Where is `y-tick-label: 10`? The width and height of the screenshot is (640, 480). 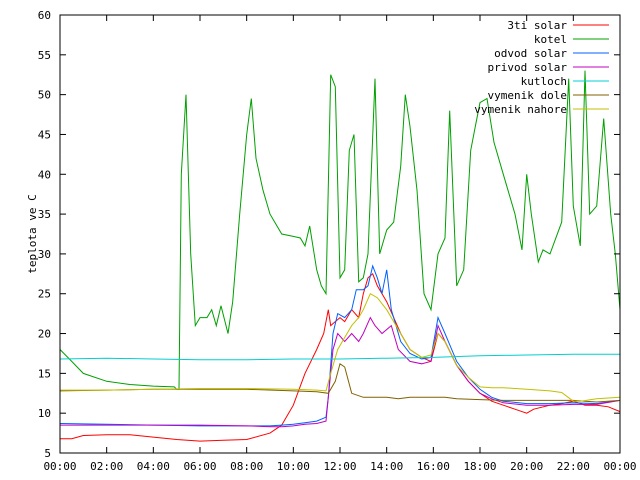 y-tick-label: 10 is located at coordinates (44, 413).